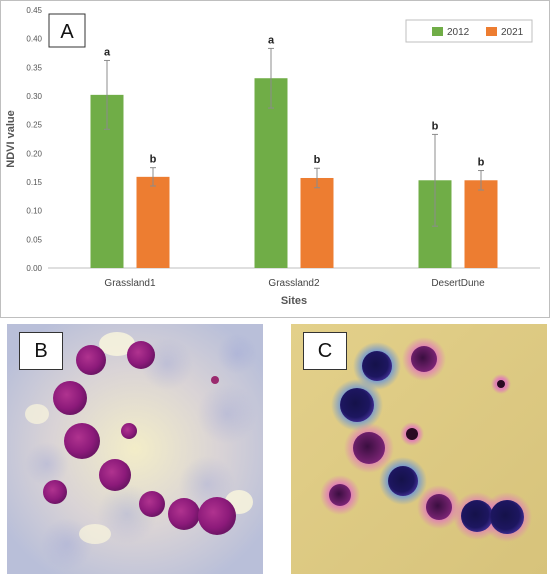 This screenshot has width=550, height=579. I want to click on y-tick-label: 0.25, so click(34, 125).